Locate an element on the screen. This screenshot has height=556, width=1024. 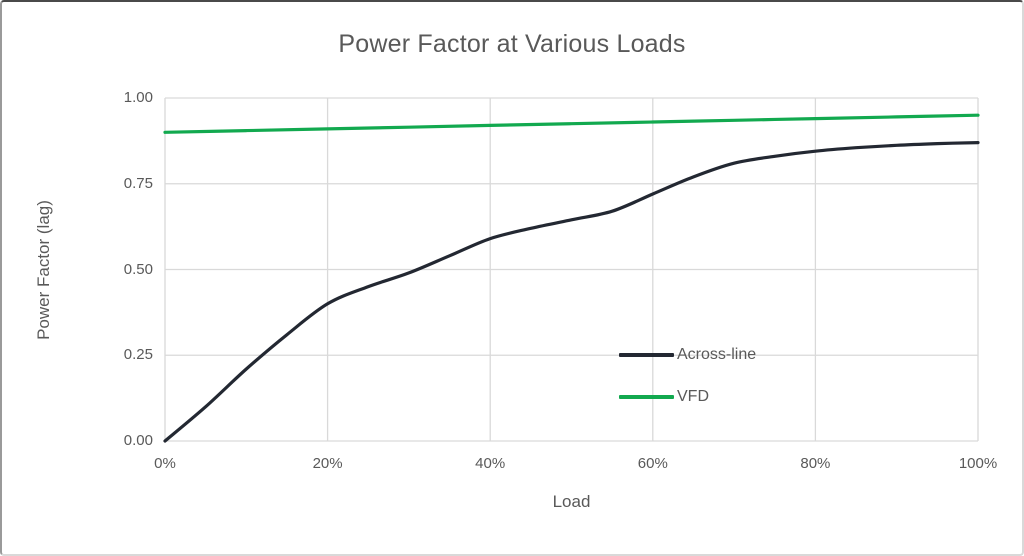
y-tick-label: 0.25 is located at coordinates (138, 355).